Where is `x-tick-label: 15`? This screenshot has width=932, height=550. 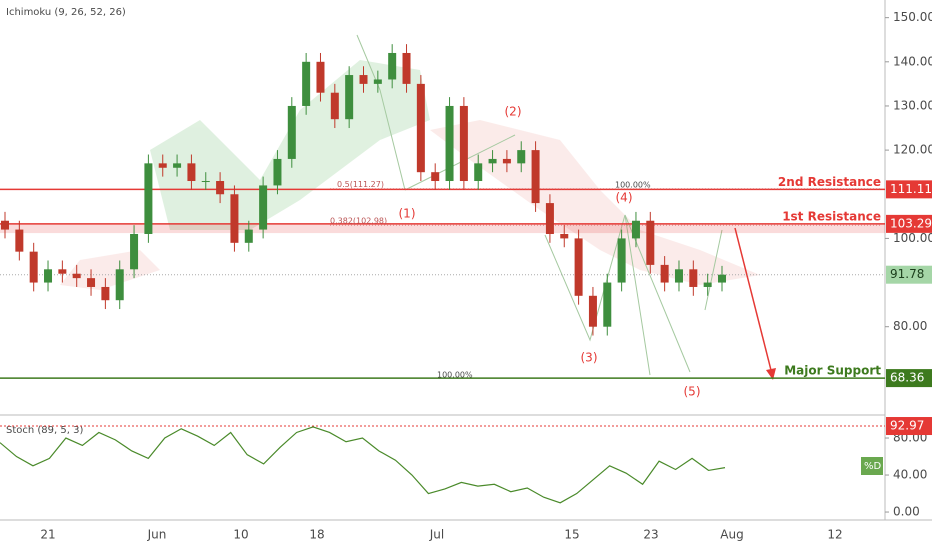
x-tick-label: 15 is located at coordinates (571, 535).